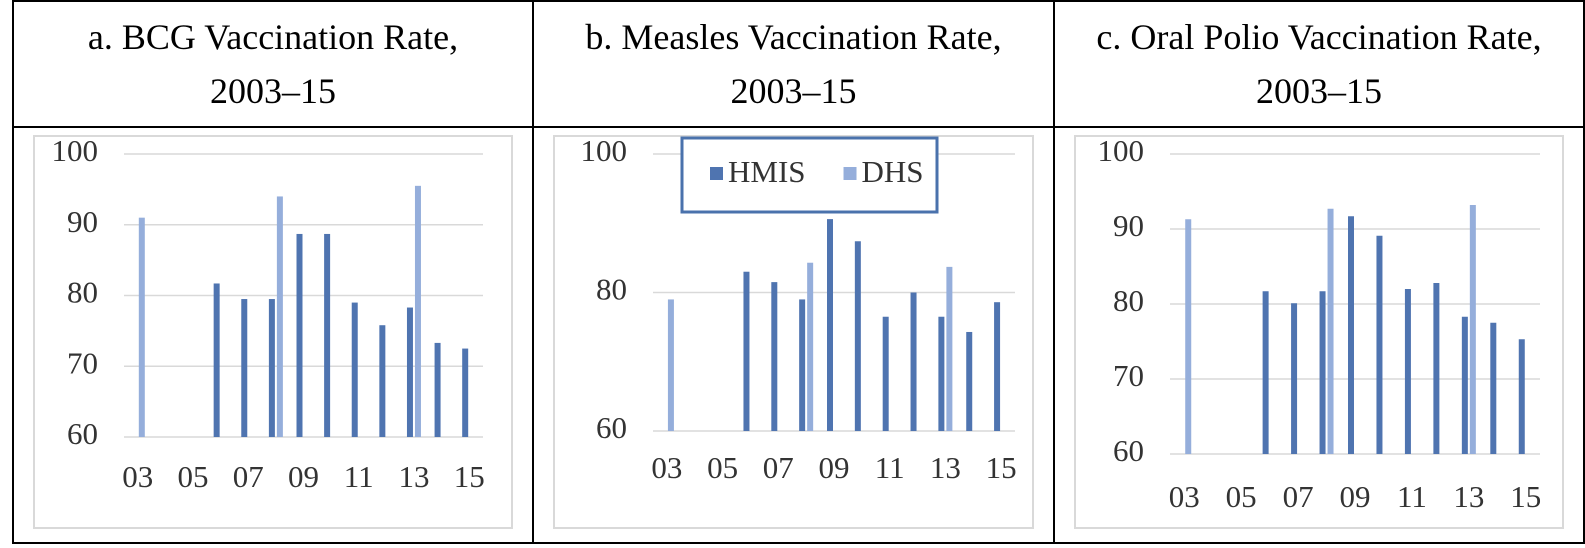  What do you see at coordinates (767, 171) in the screenshot?
I see `legend-label: HMIS` at bounding box center [767, 171].